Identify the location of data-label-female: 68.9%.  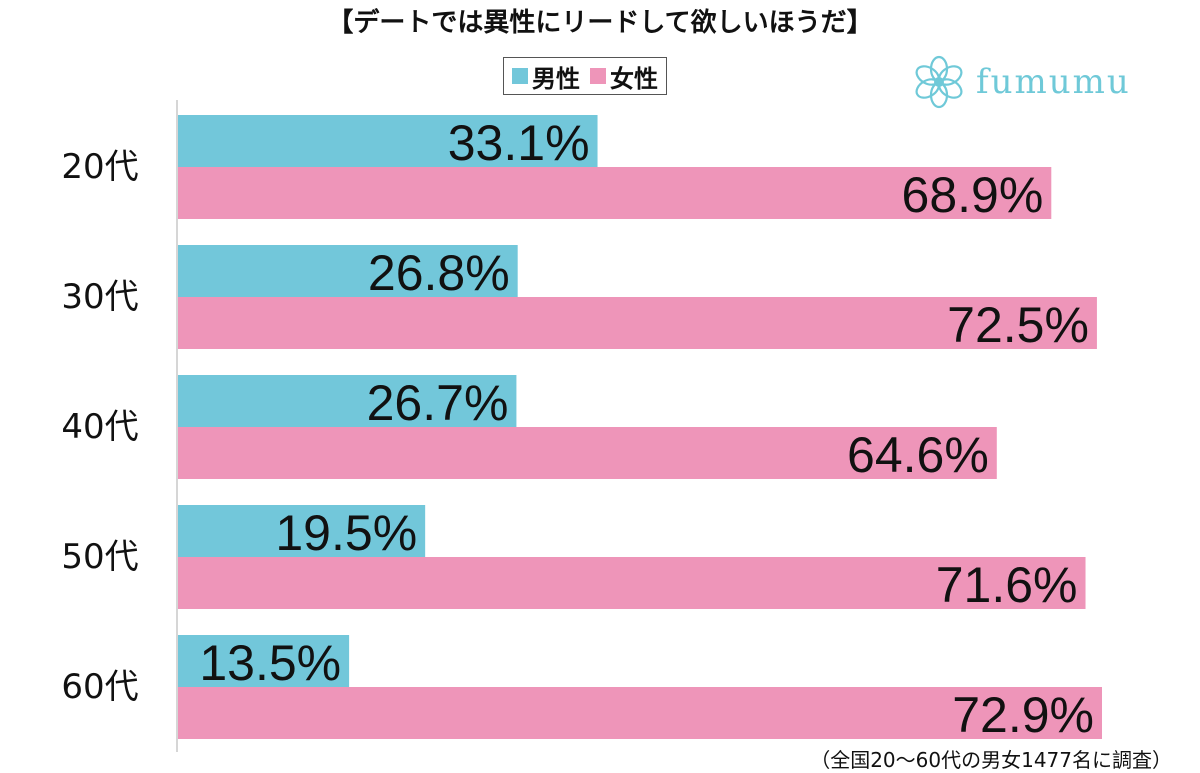
(973, 195).